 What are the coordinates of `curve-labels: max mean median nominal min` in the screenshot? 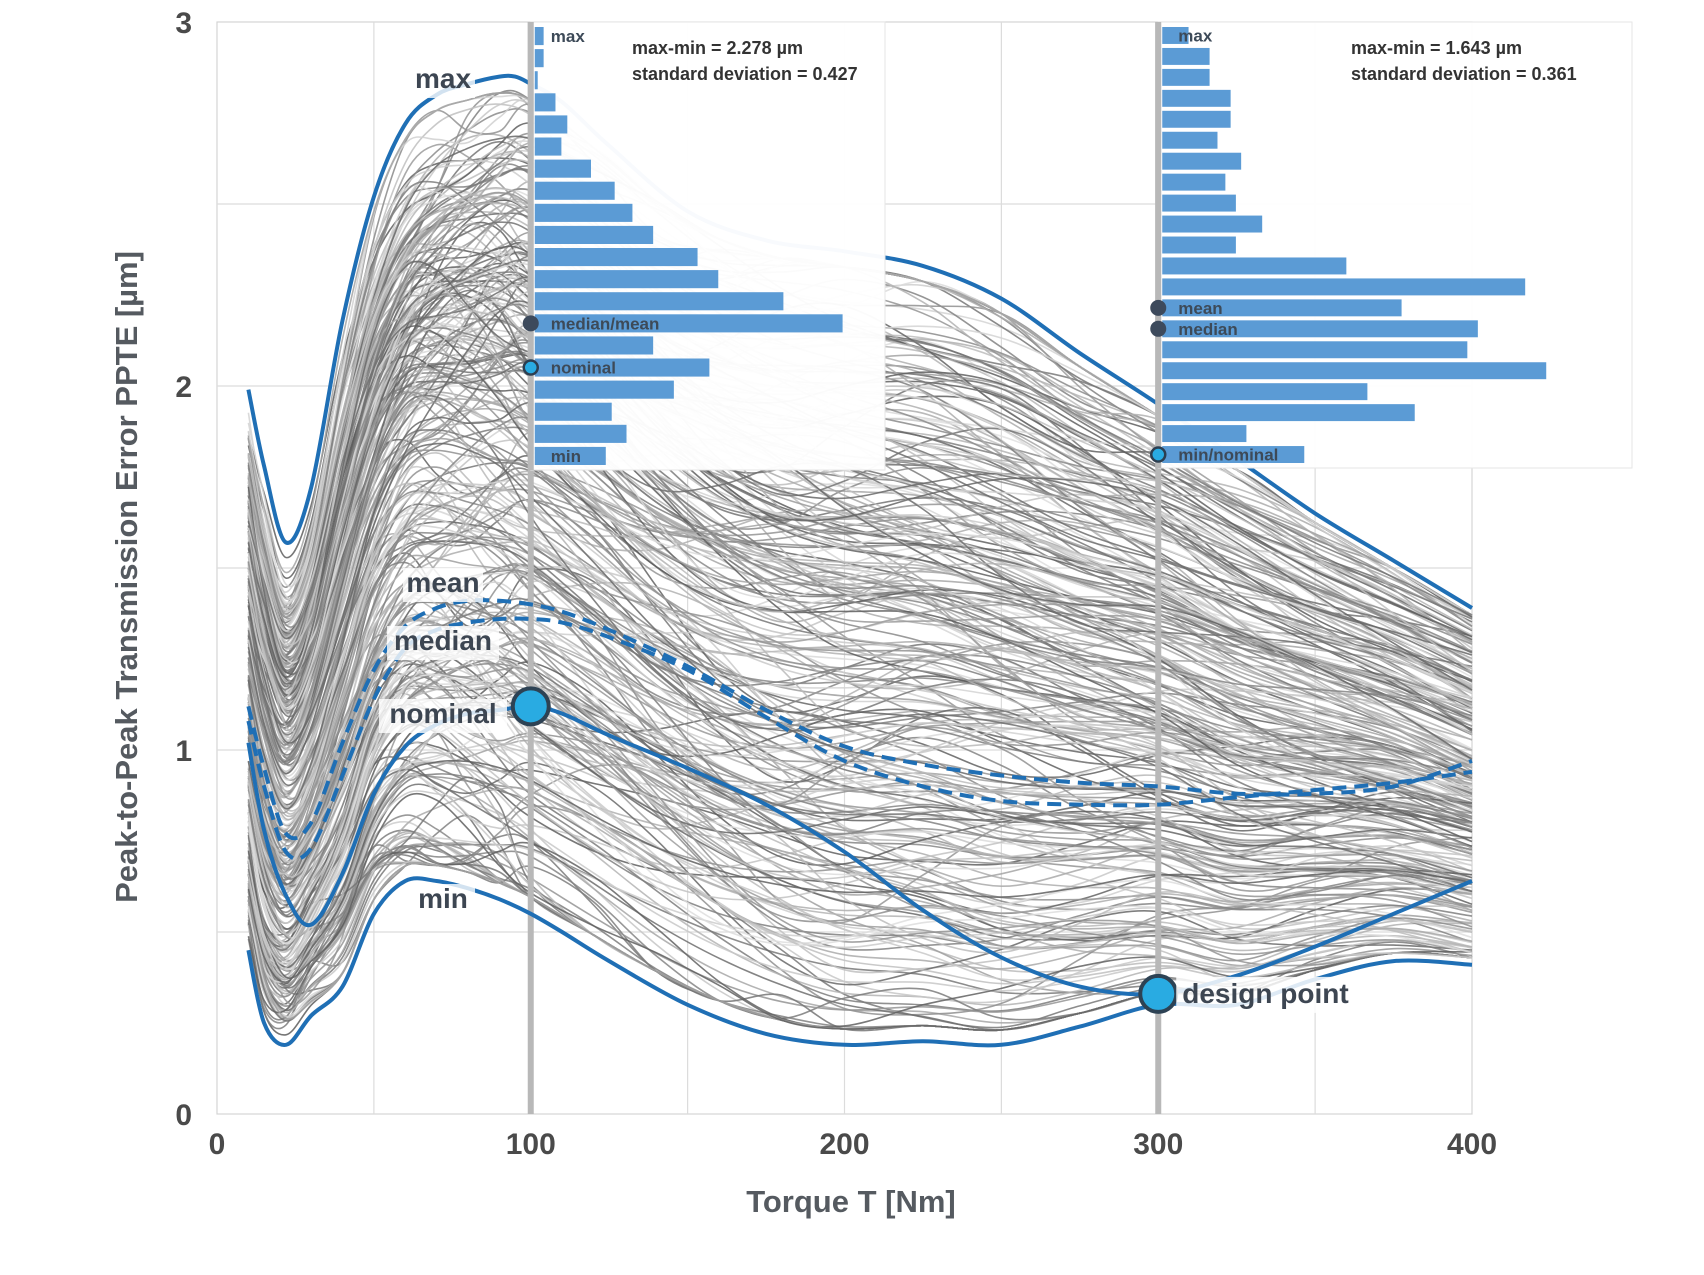 It's located at (443, 490).